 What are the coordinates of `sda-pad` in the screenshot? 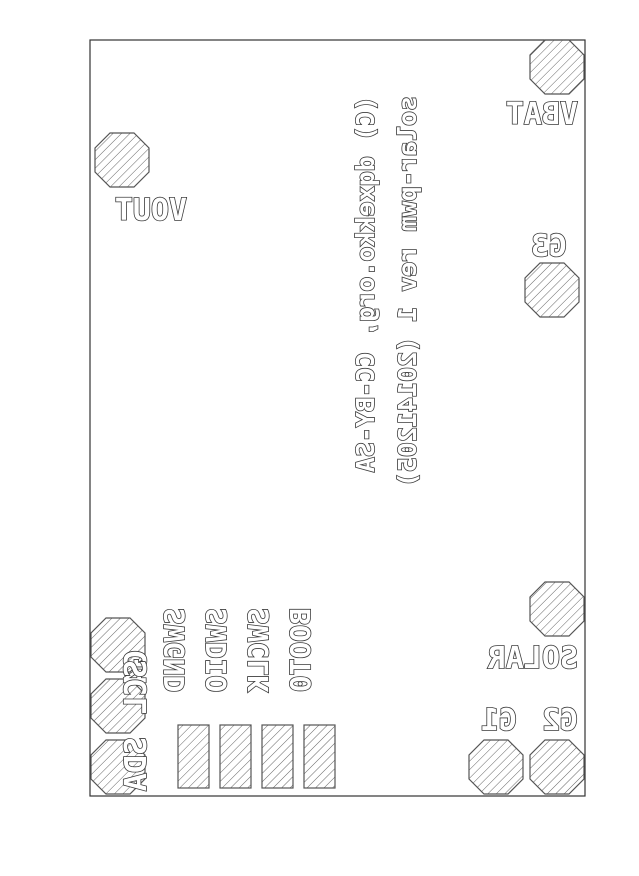 It's located at (118, 767).